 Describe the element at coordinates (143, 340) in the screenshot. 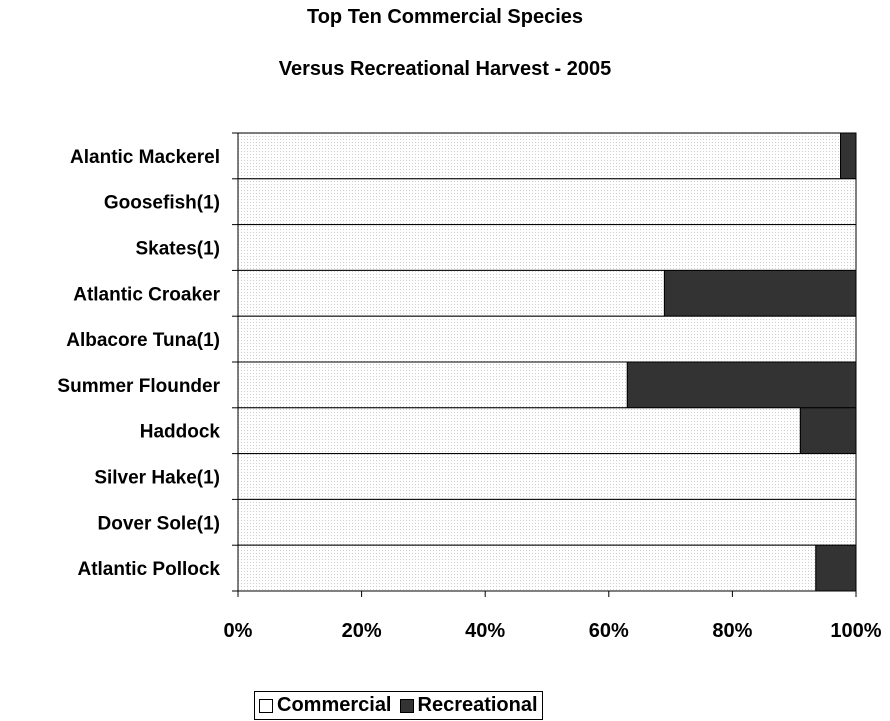

I see `category-label: Albacore Tuna(1)` at that location.